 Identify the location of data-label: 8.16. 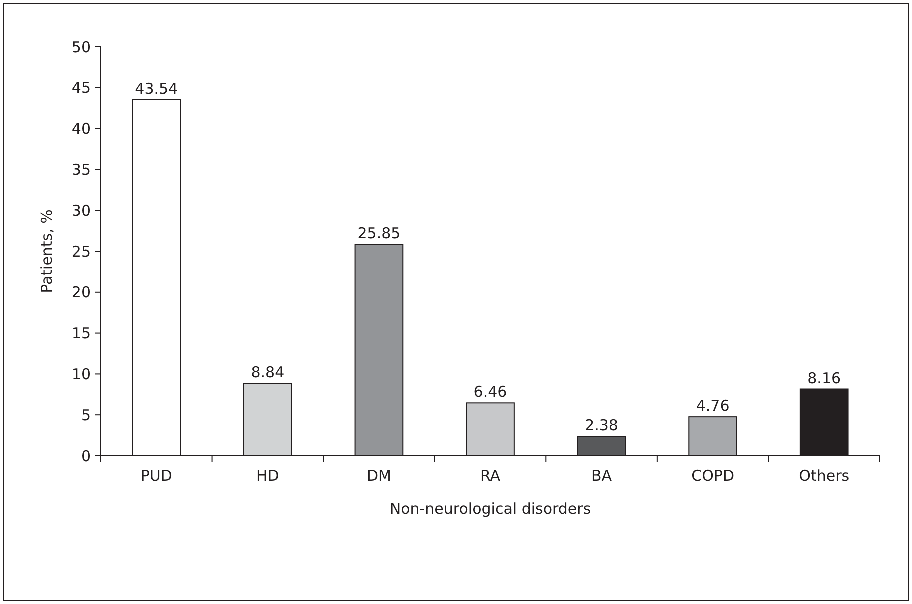
(825, 378).